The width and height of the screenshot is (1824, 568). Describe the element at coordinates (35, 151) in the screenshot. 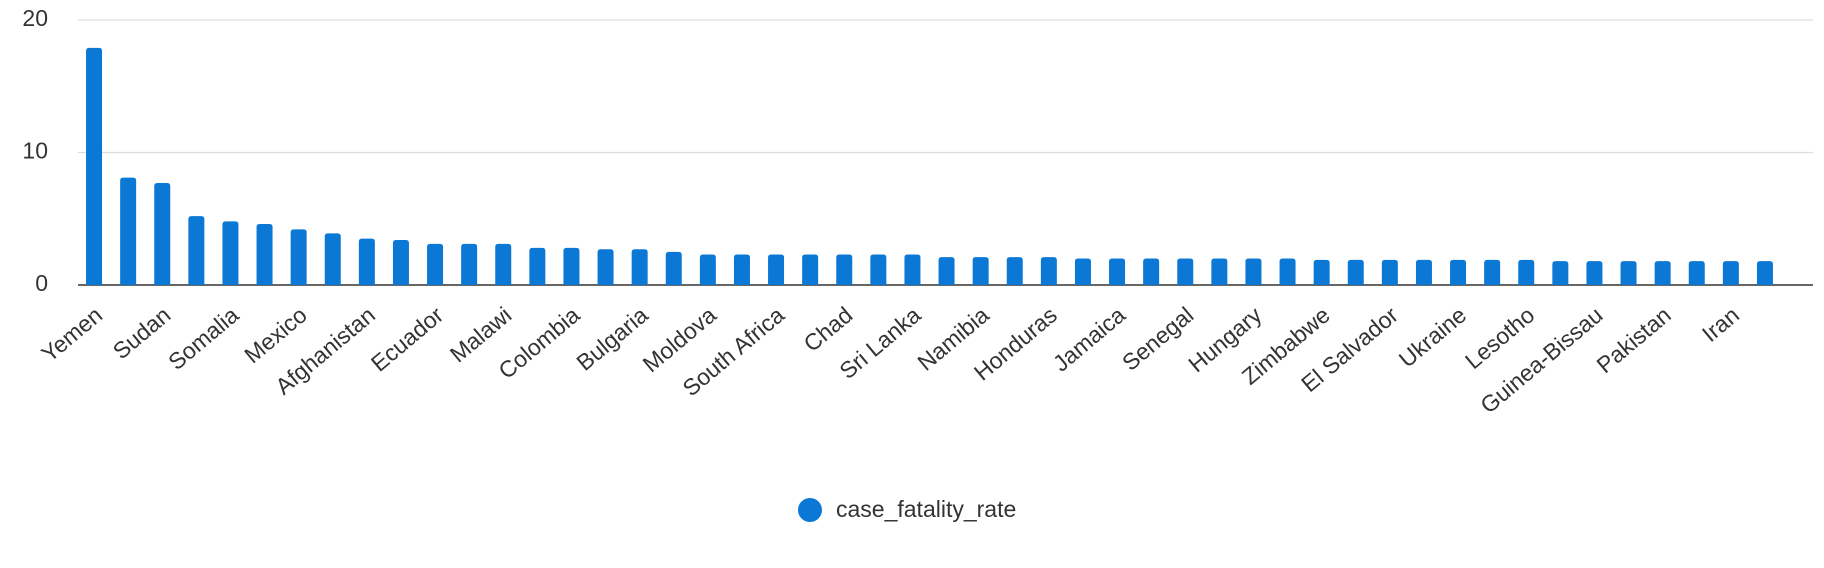

I see `y-tick-label: 10` at that location.